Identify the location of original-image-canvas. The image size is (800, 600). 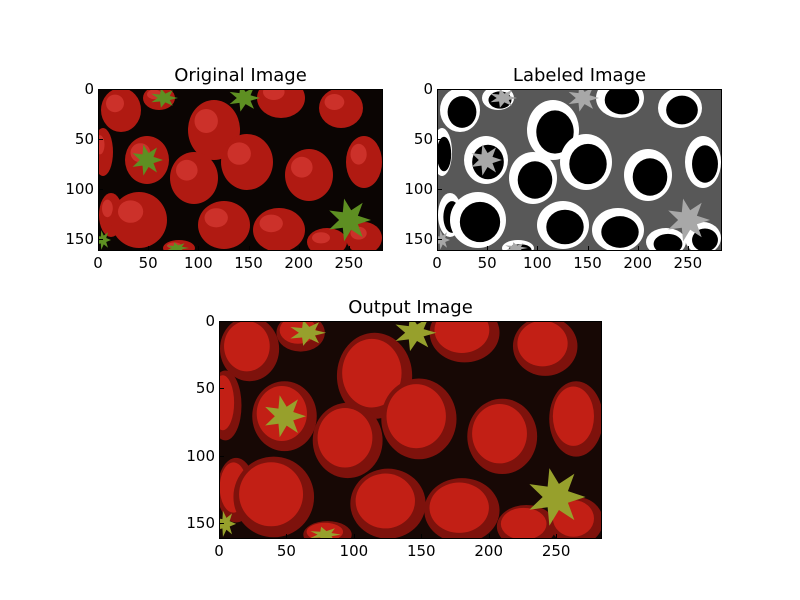
(240, 170).